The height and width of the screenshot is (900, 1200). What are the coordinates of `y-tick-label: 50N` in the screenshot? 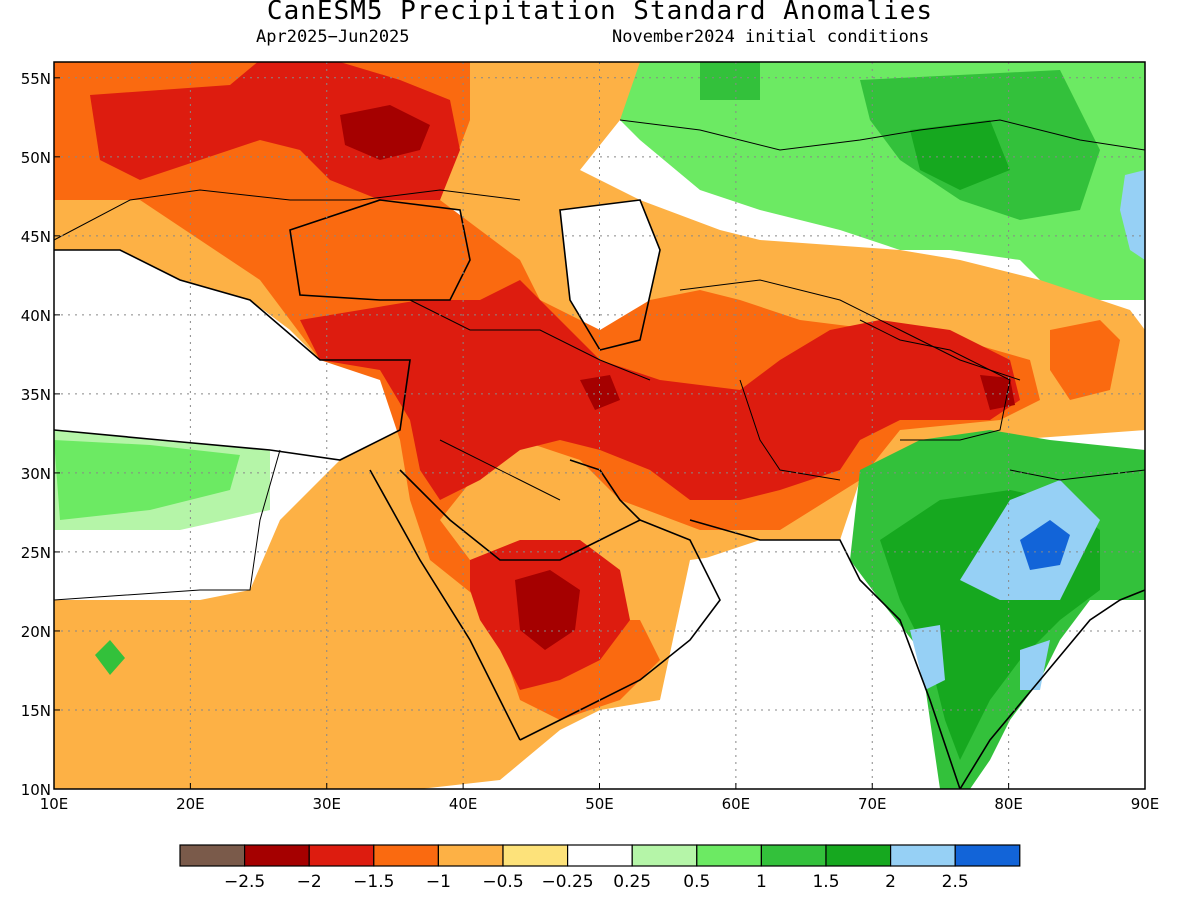 It's located at (36, 158).